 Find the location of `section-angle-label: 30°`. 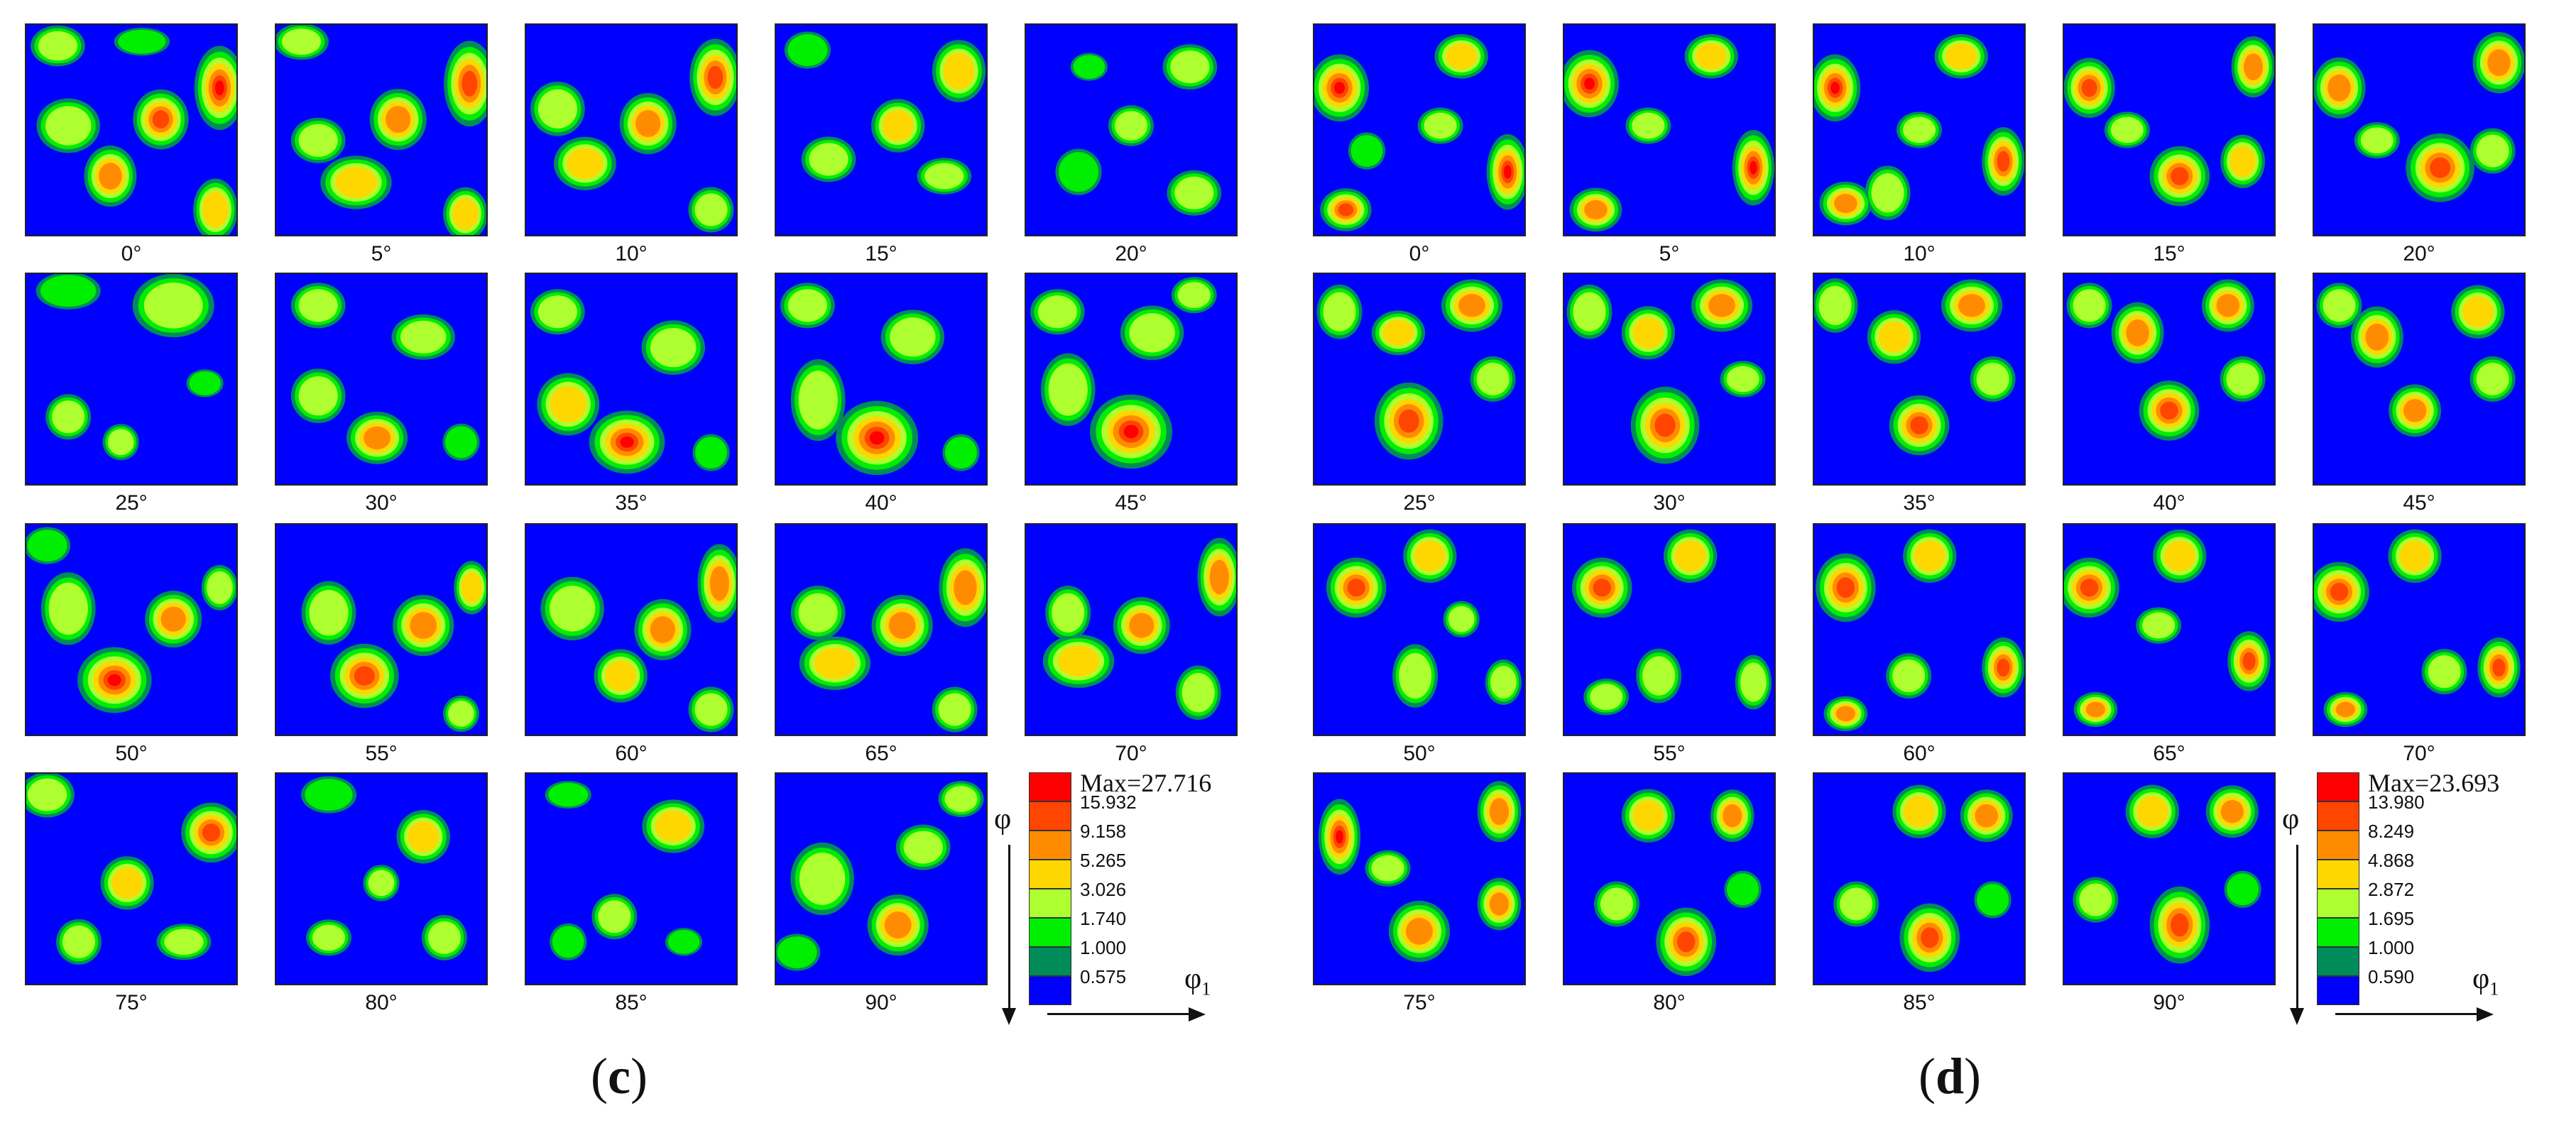

section-angle-label: 30° is located at coordinates (381, 503).